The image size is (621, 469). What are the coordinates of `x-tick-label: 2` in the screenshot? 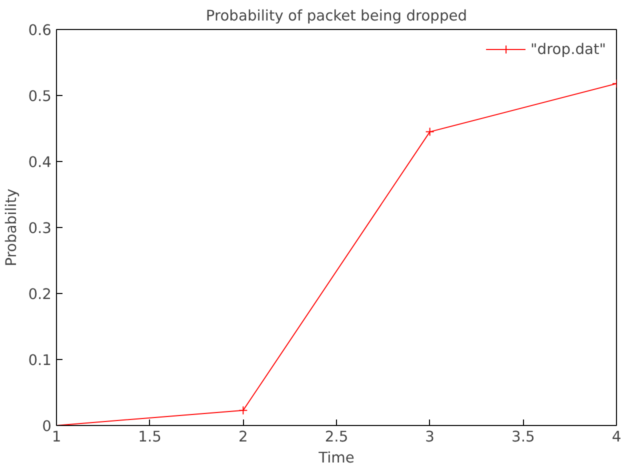 It's located at (243, 437).